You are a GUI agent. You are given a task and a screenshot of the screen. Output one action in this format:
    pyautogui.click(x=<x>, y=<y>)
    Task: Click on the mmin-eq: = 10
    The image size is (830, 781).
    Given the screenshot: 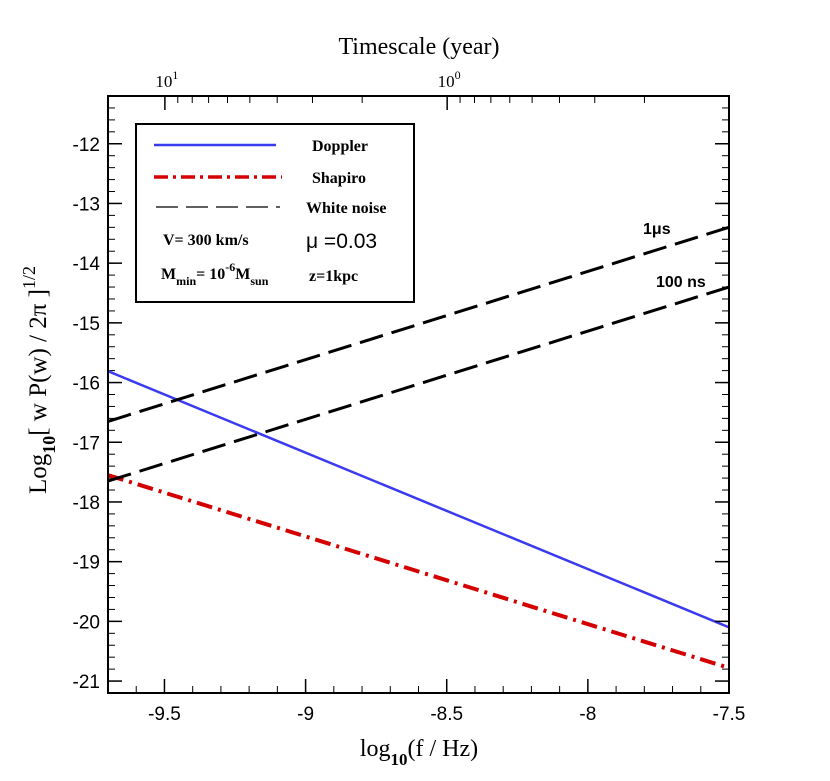 What is the action you would take?
    pyautogui.click(x=210, y=274)
    